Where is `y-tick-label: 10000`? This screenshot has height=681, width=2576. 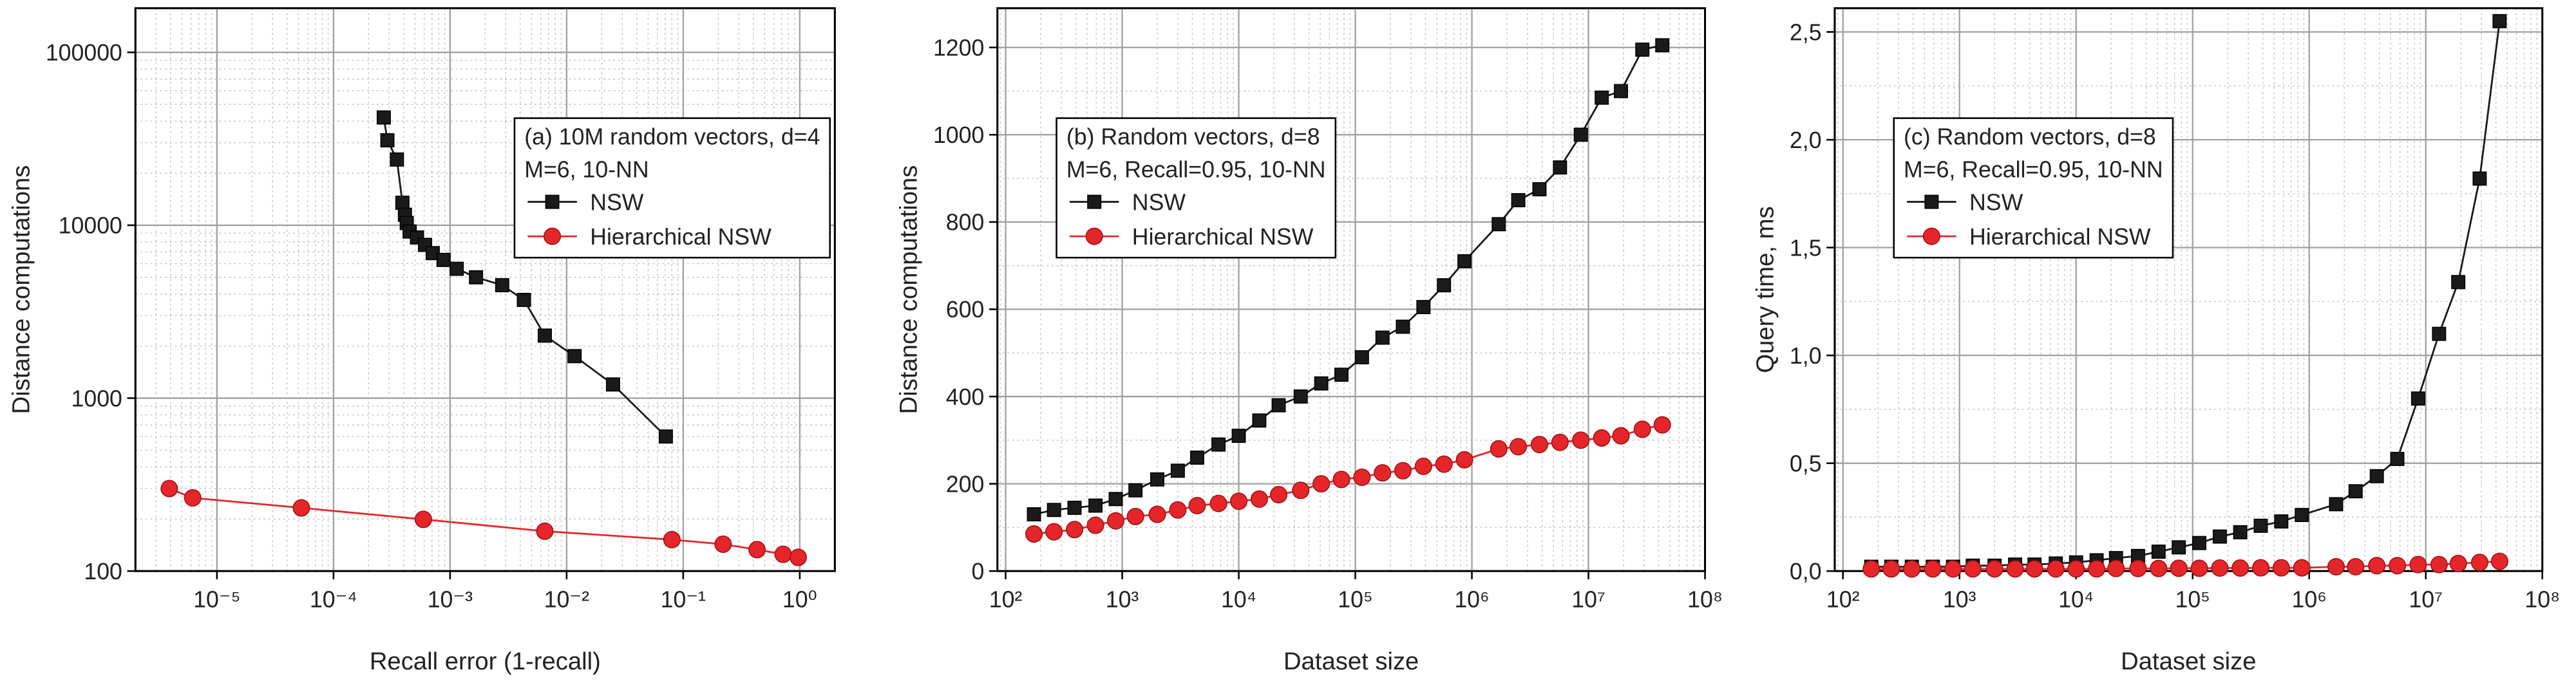 y-tick-label: 10000 is located at coordinates (91, 226).